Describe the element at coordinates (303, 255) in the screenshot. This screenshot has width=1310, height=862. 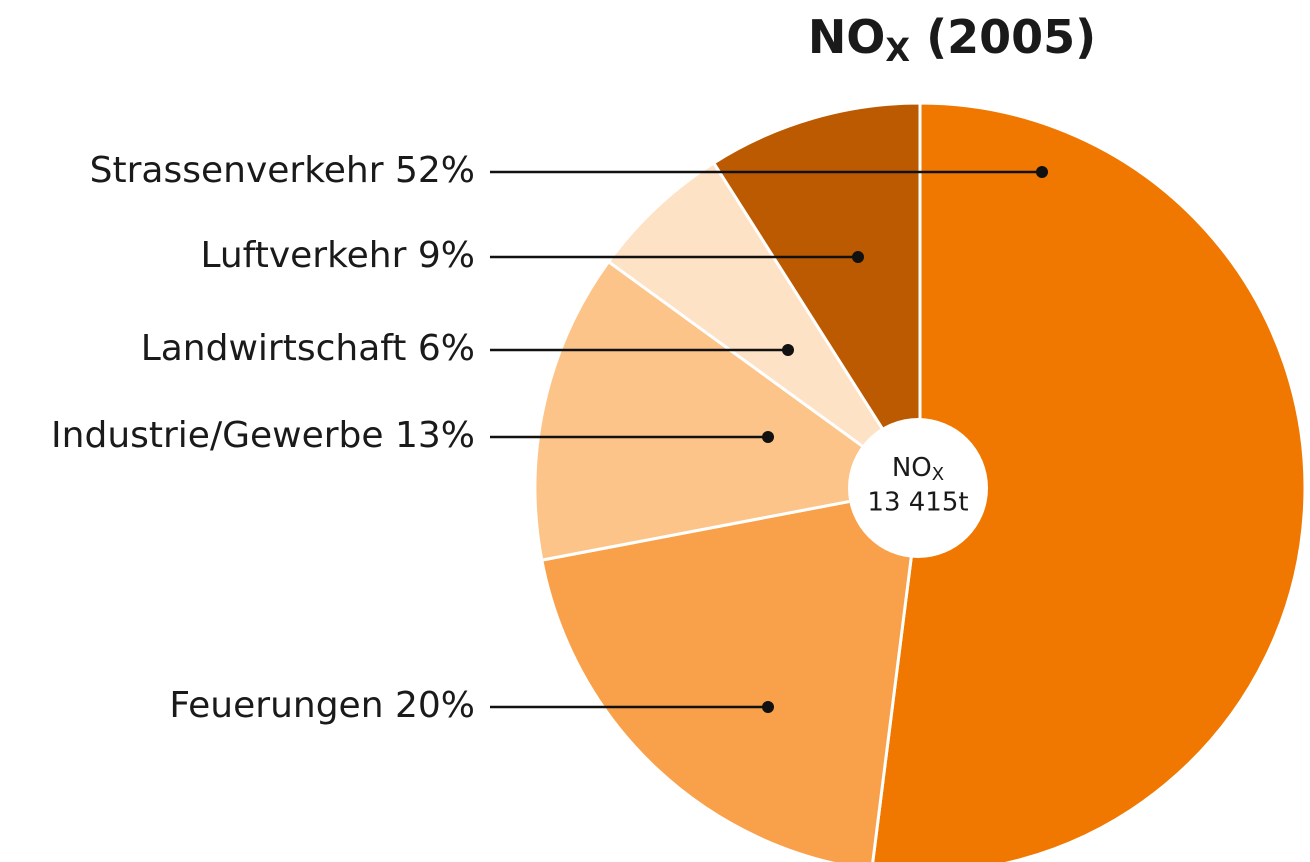
I see `category-name: Luftverkehr` at that location.